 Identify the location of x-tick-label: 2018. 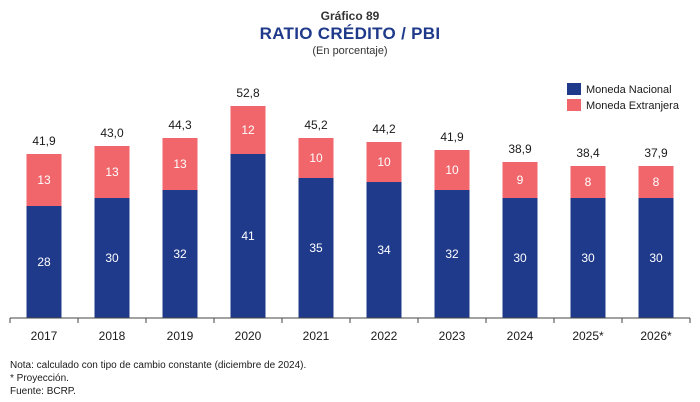
(112, 336).